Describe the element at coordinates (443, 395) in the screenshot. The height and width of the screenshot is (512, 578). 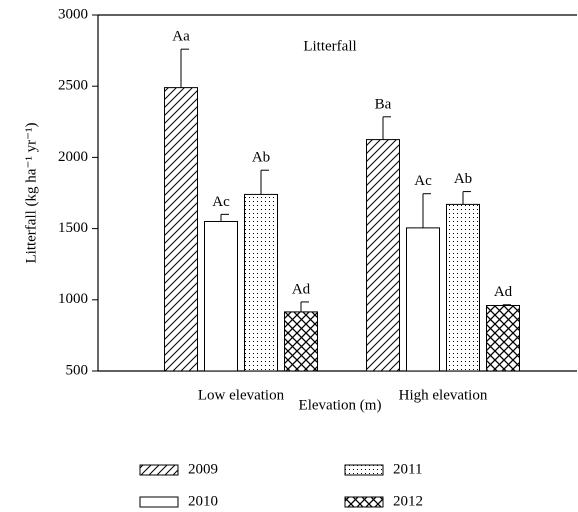
I see `x-tick-label: High elevation` at that location.